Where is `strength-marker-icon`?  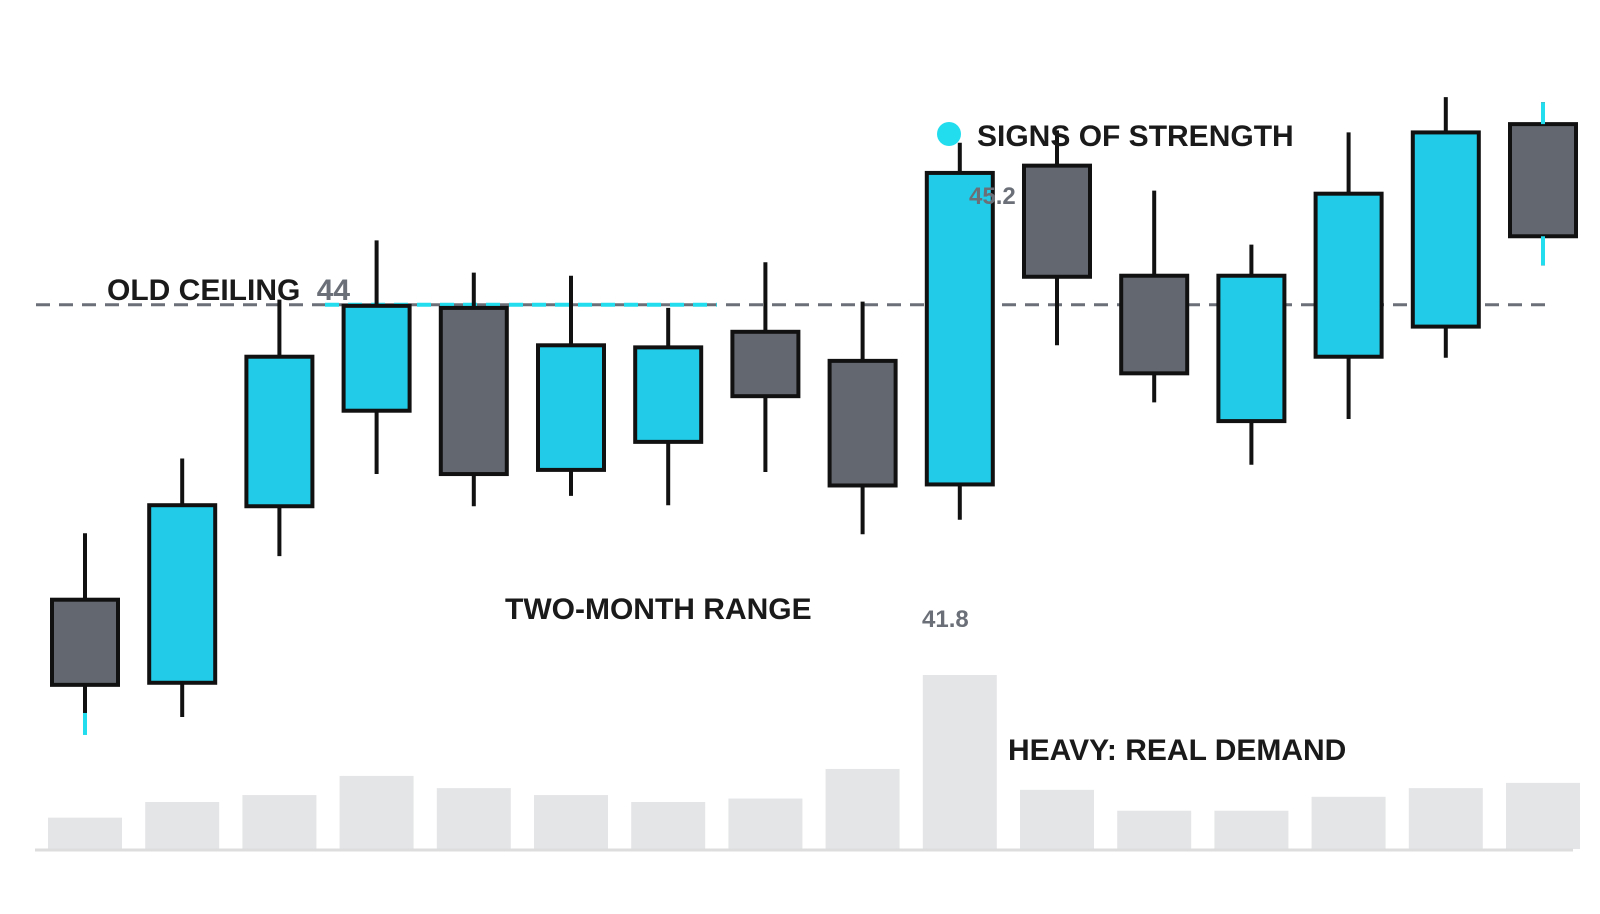 strength-marker-icon is located at coordinates (949, 134).